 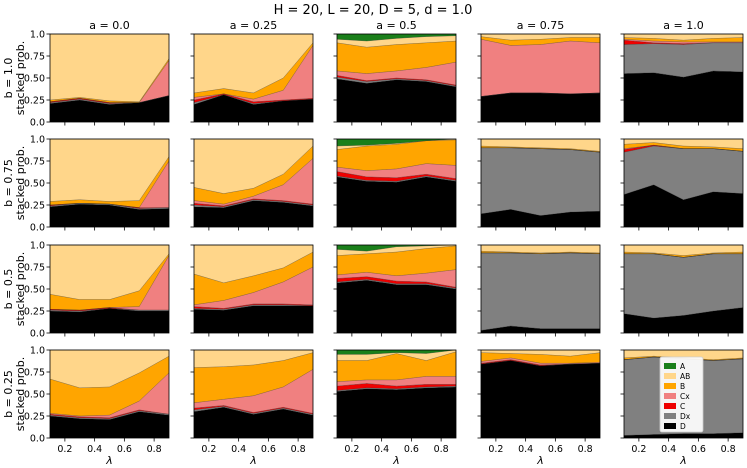 I want to click on panel-r1-c1, so click(x=252, y=184).